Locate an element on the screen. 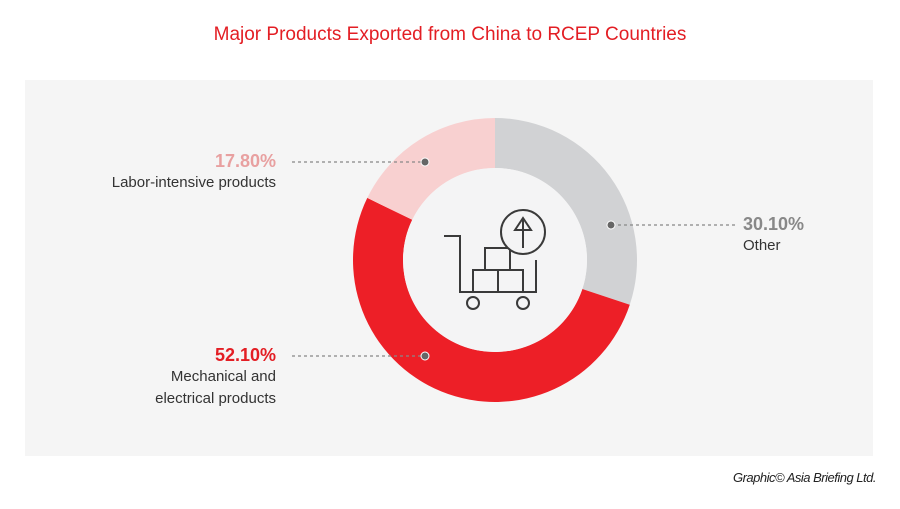 This screenshot has width=900, height=509. slice-labor is located at coordinates (431, 168).